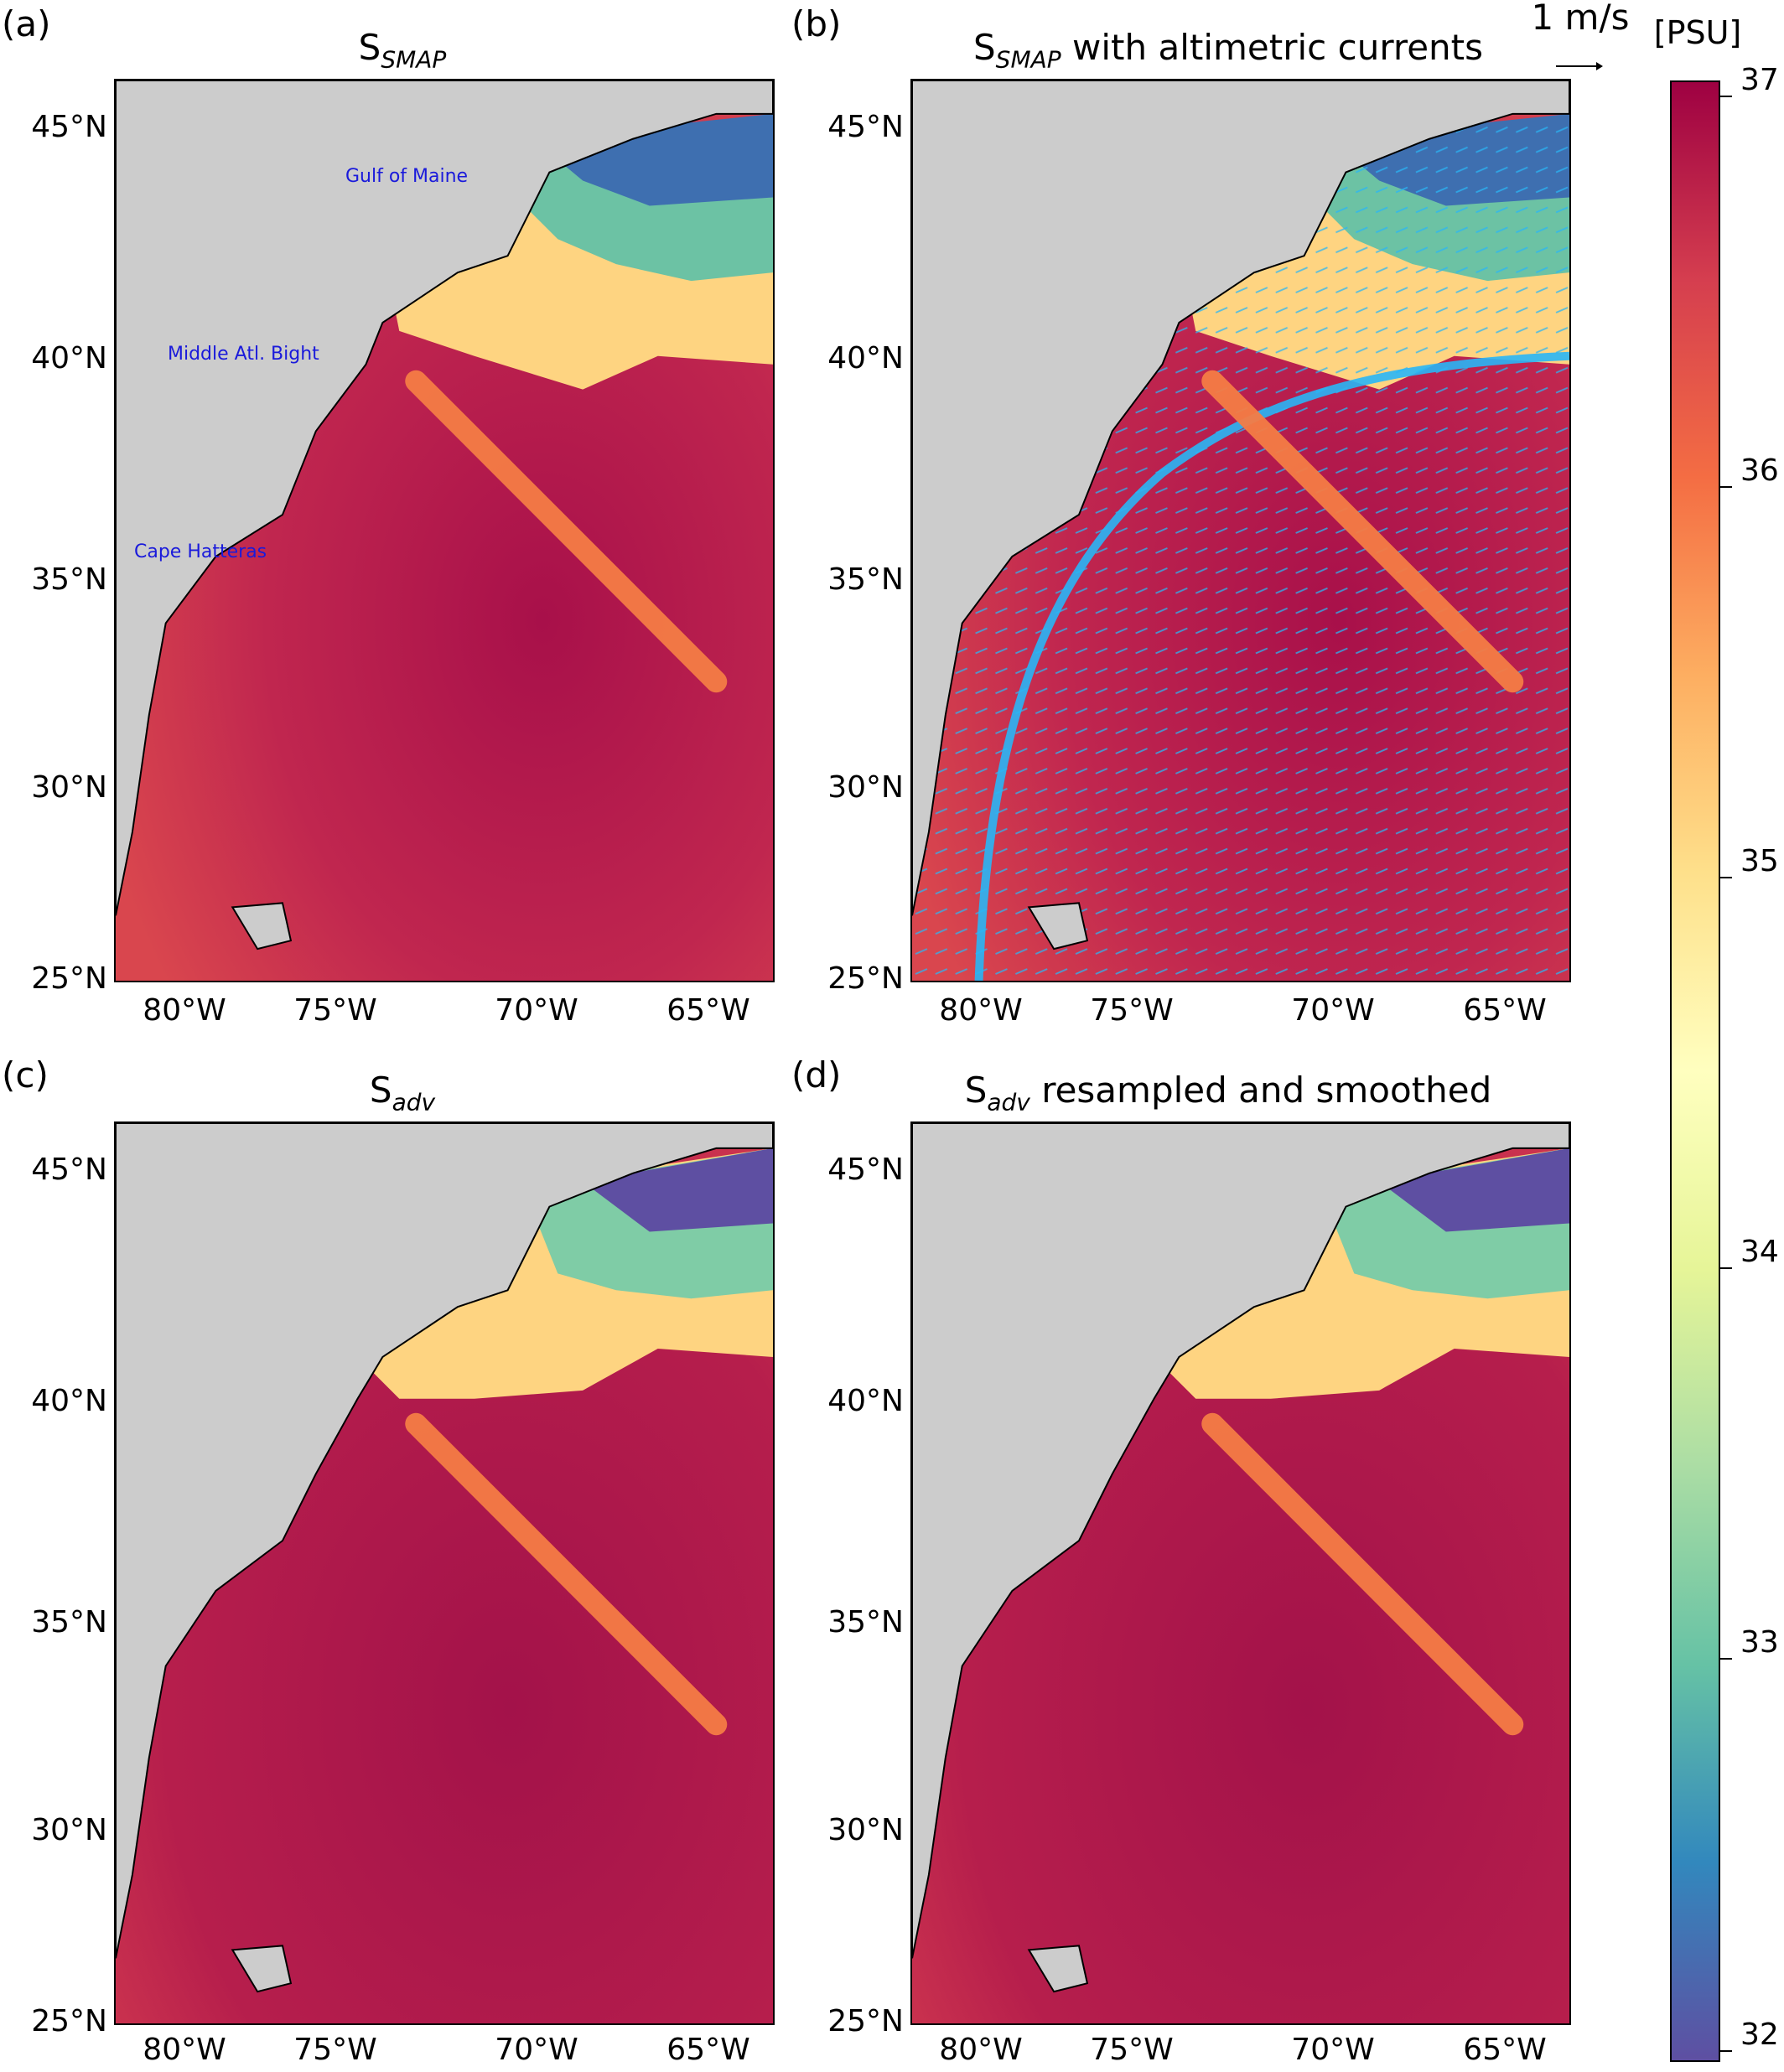 The height and width of the screenshot is (2072, 1784). Describe the element at coordinates (1759, 1252) in the screenshot. I see `colorbar-tick-label: 34` at that location.